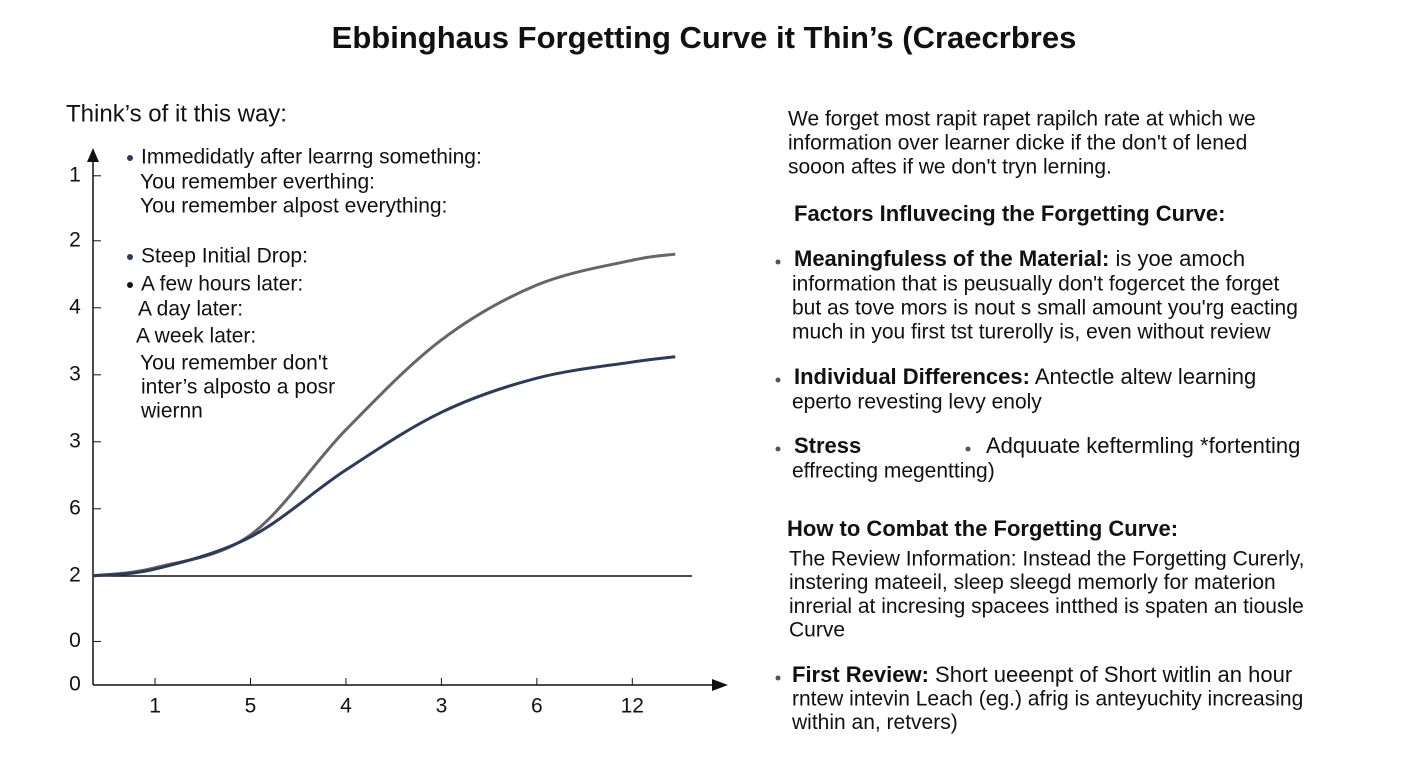  I want to click on curve, so click(384, 466).